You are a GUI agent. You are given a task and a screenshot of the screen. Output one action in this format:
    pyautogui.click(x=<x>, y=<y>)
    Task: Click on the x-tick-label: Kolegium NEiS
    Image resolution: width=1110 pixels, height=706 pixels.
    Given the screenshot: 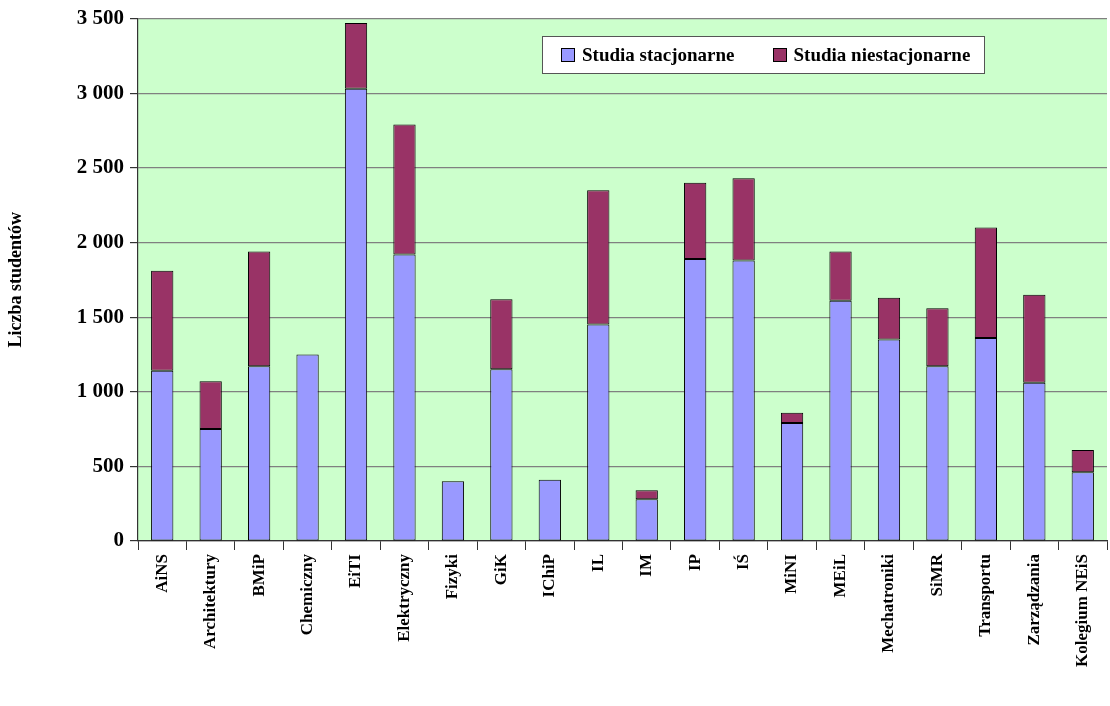 What is the action you would take?
    pyautogui.click(x=1082, y=610)
    